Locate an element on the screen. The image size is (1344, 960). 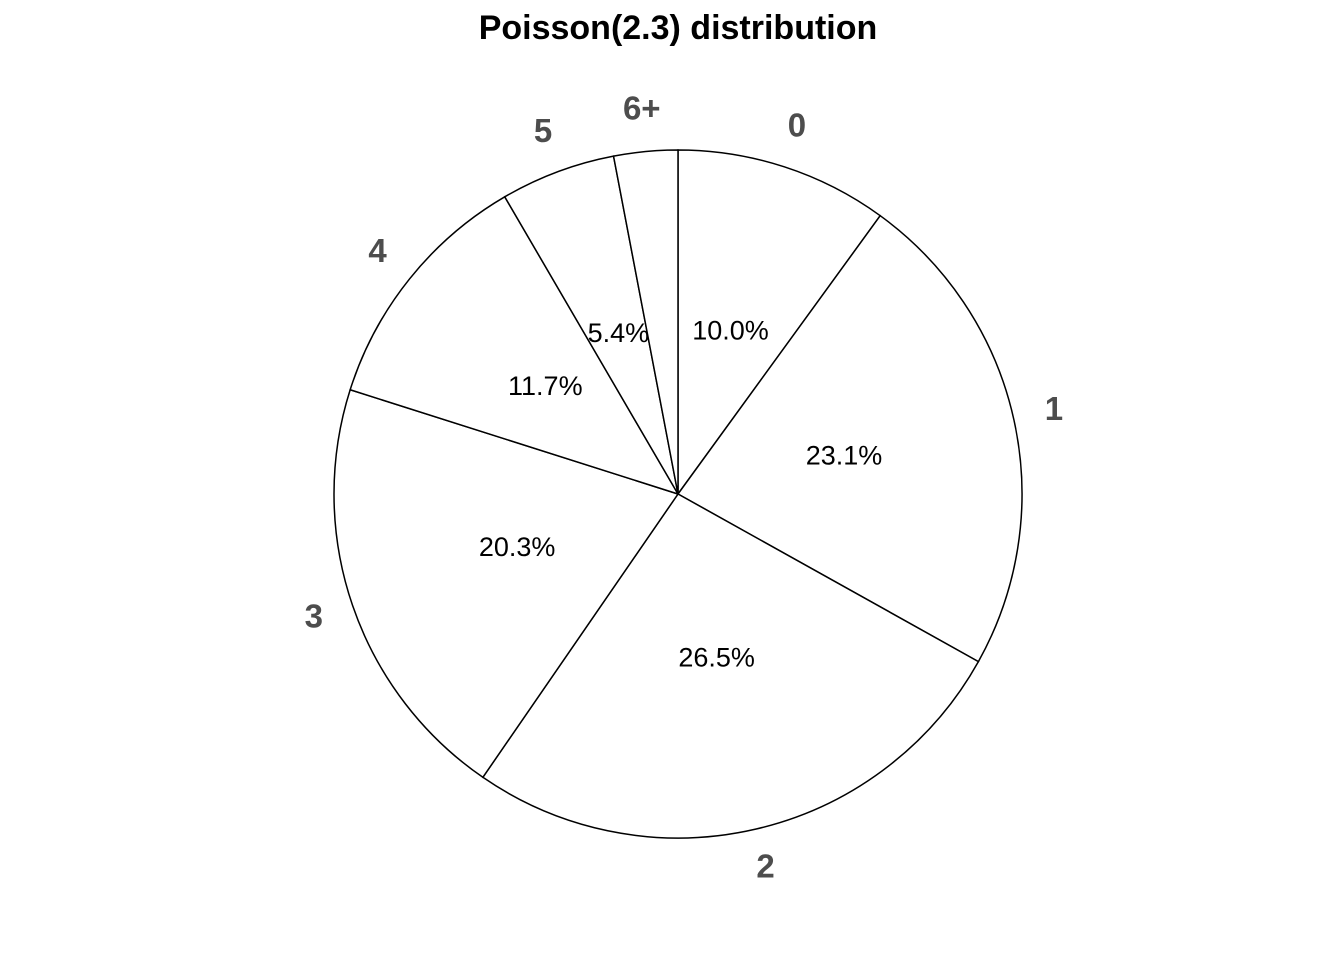
category-label: 1 is located at coordinates (1054, 408).